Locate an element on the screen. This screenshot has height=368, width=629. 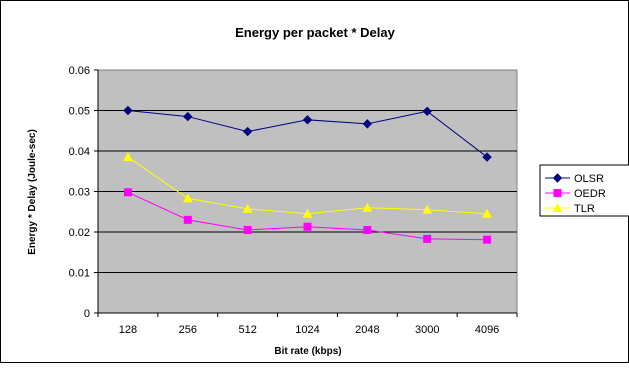
legend-label-oedr: OEDR is located at coordinates (590, 194).